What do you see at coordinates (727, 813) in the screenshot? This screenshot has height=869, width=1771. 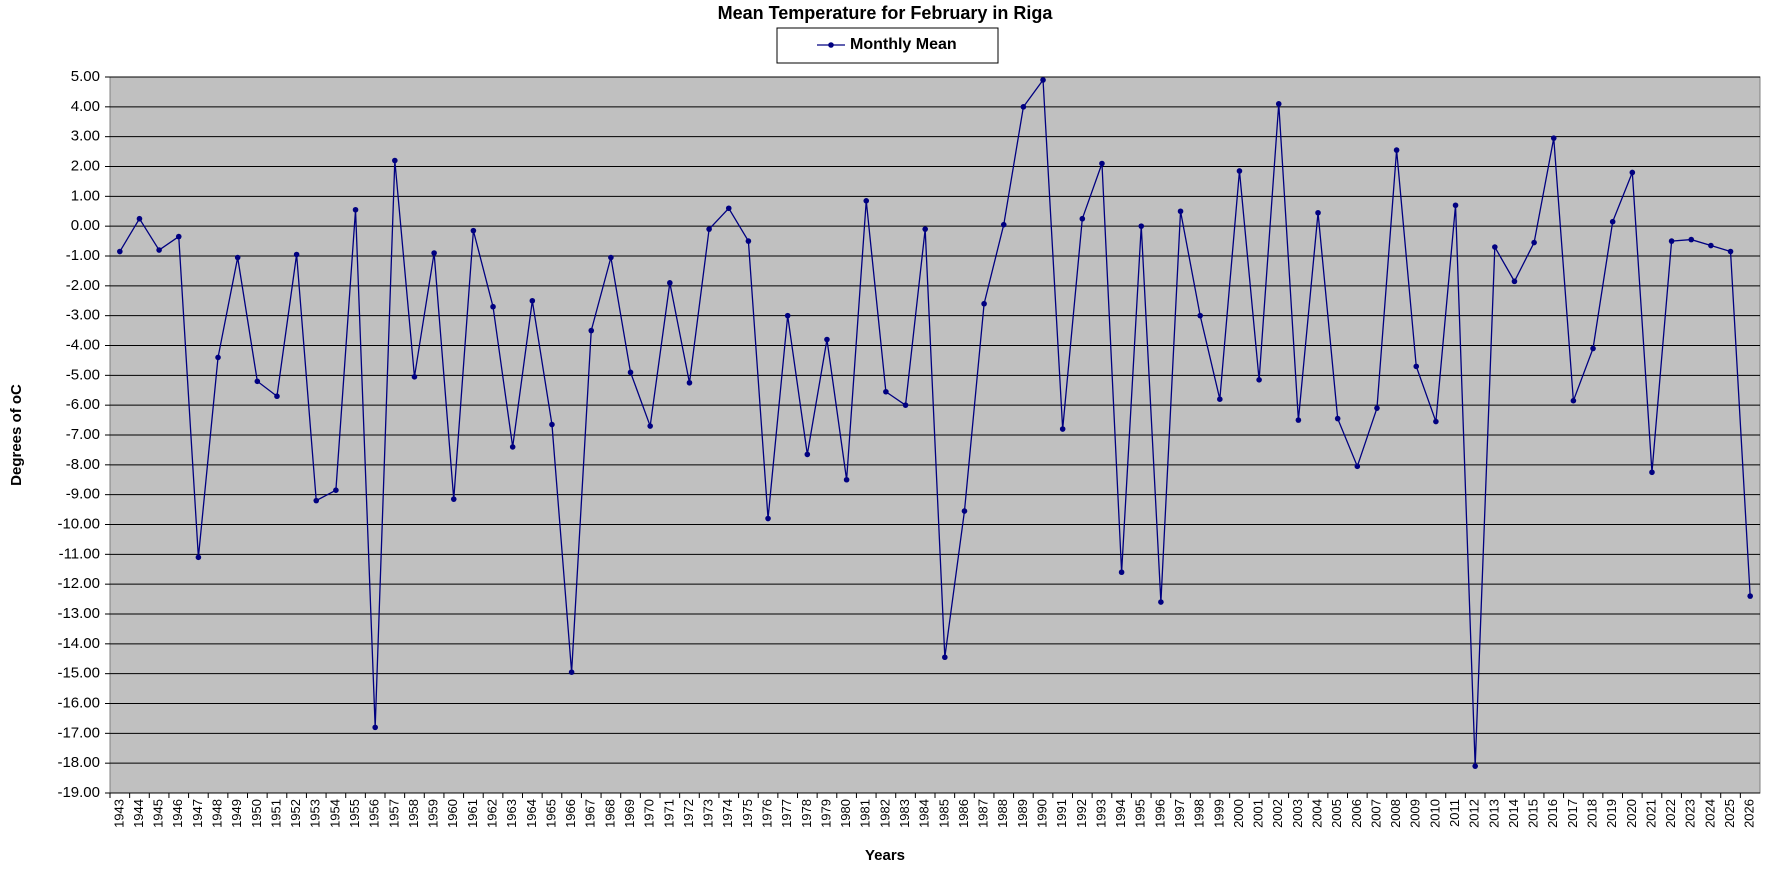 I see `x-tick-label: 1974` at bounding box center [727, 813].